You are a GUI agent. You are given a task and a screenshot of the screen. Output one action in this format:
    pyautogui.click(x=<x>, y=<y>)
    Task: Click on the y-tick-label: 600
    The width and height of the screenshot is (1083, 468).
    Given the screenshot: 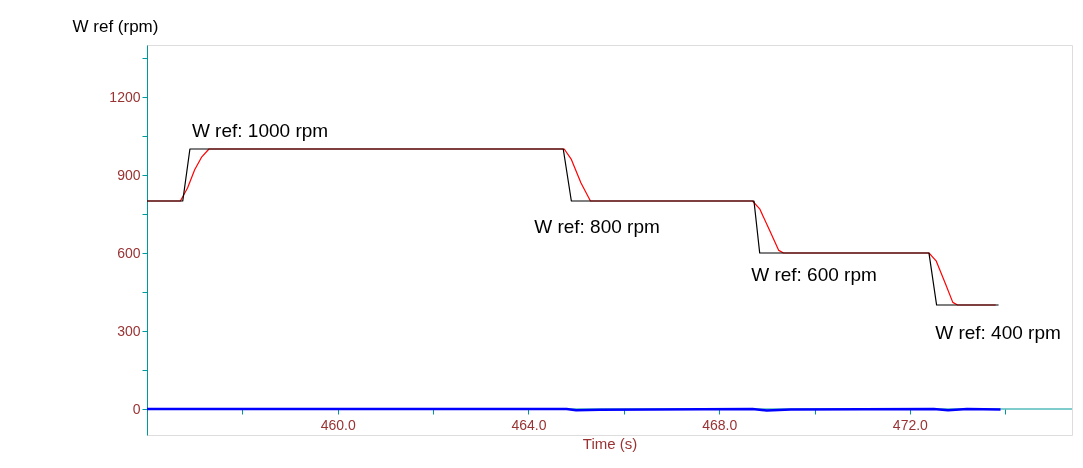 What is the action you would take?
    pyautogui.click(x=129, y=252)
    